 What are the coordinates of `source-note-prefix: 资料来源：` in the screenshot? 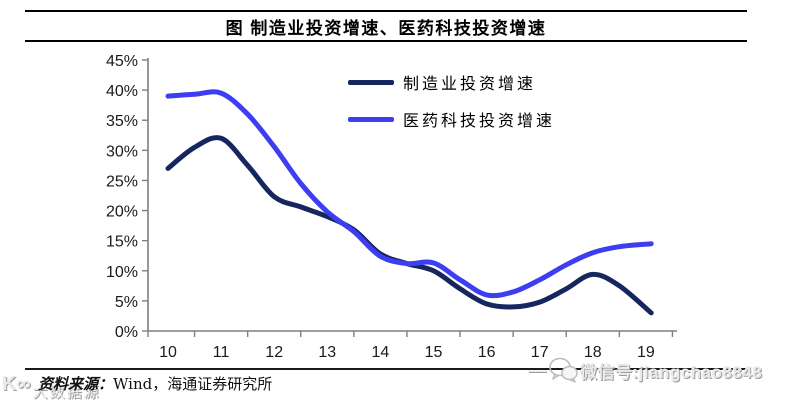 It's located at (76, 384).